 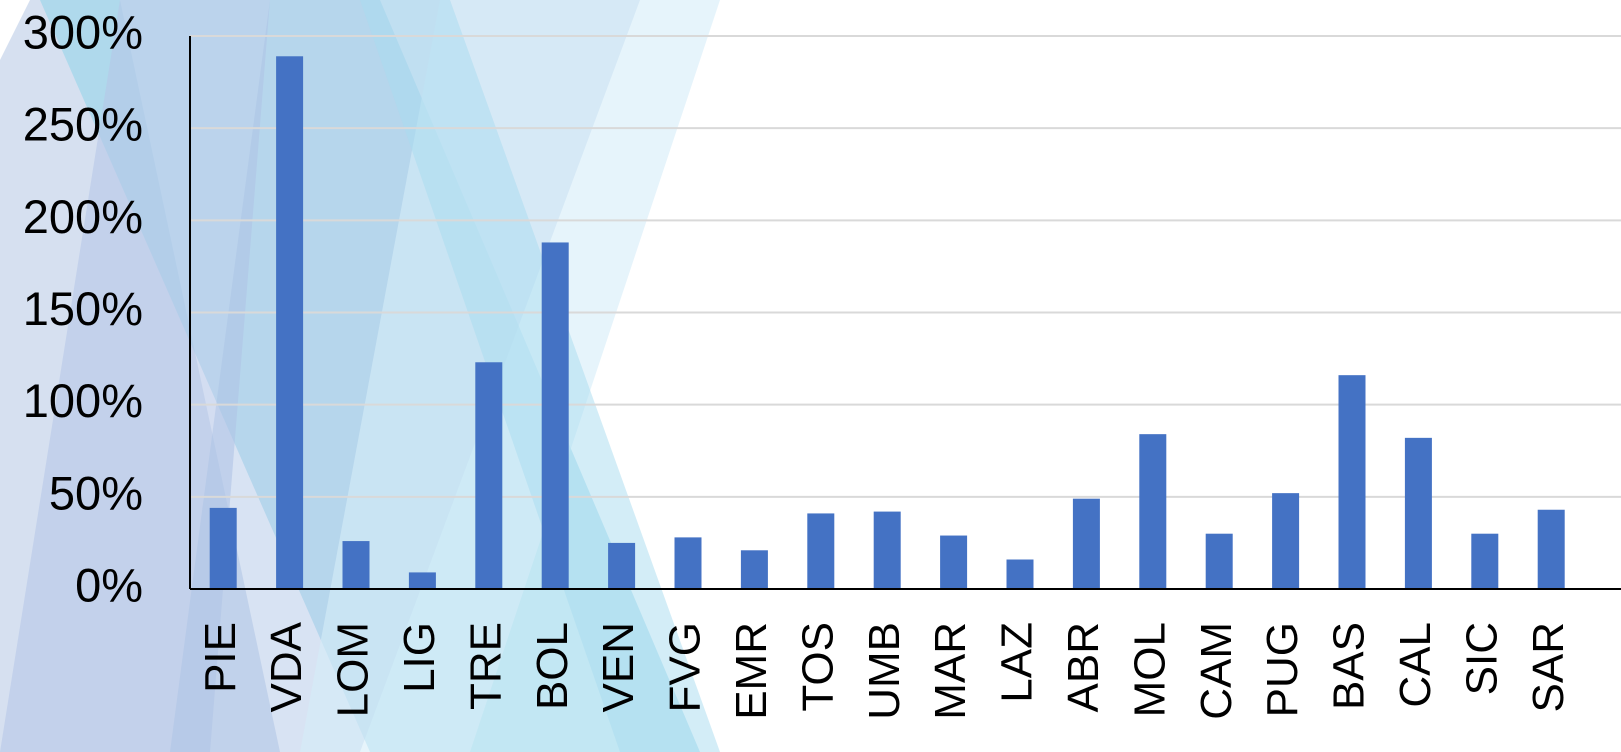 I want to click on x-tick-label: TOS, so click(x=817, y=667).